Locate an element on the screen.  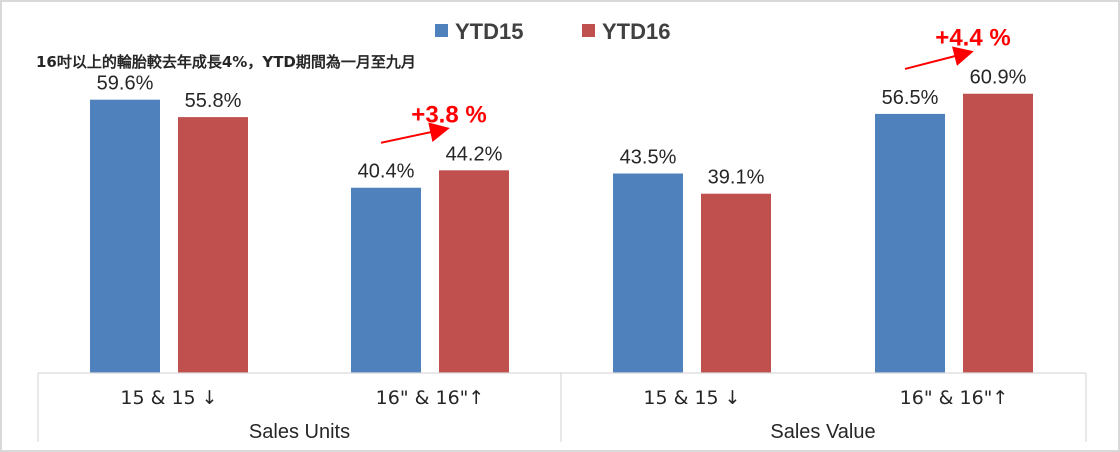
data-label-ytd16-1: 55.8% is located at coordinates (213, 101).